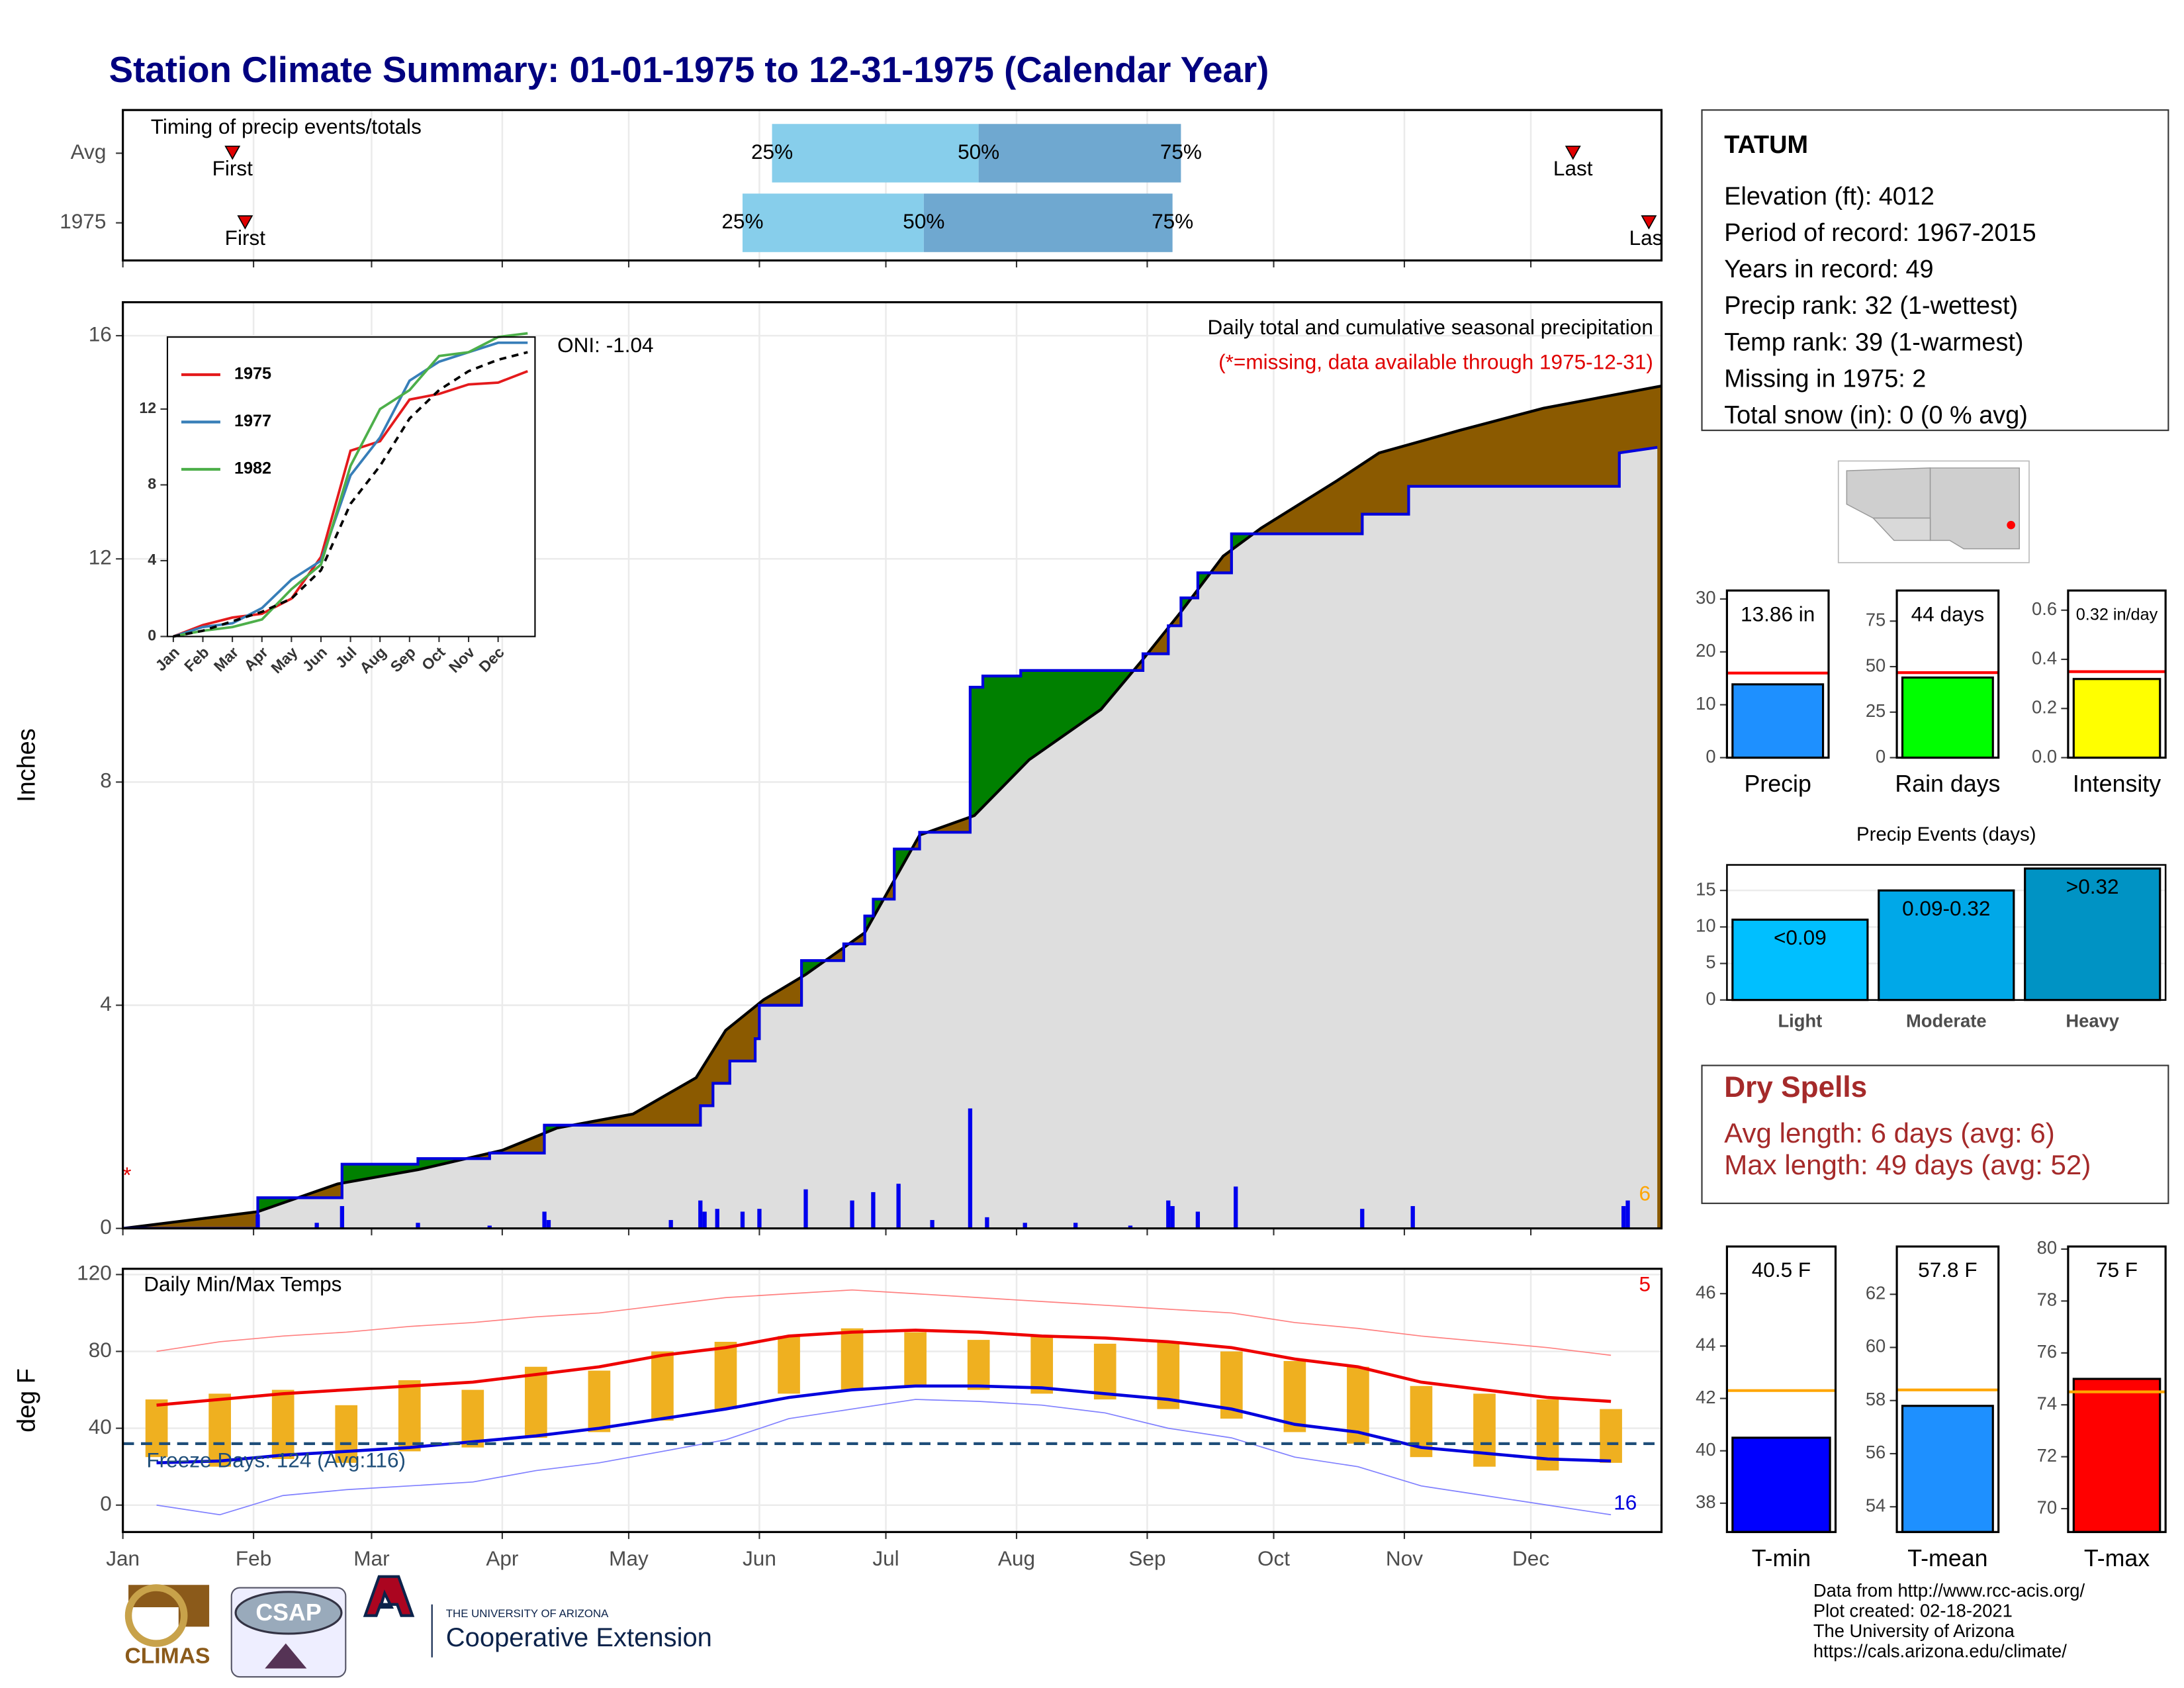 The height and width of the screenshot is (1688, 2184). What do you see at coordinates (1948, 1270) in the screenshot?
I see `value-label: 57.8 F` at bounding box center [1948, 1270].